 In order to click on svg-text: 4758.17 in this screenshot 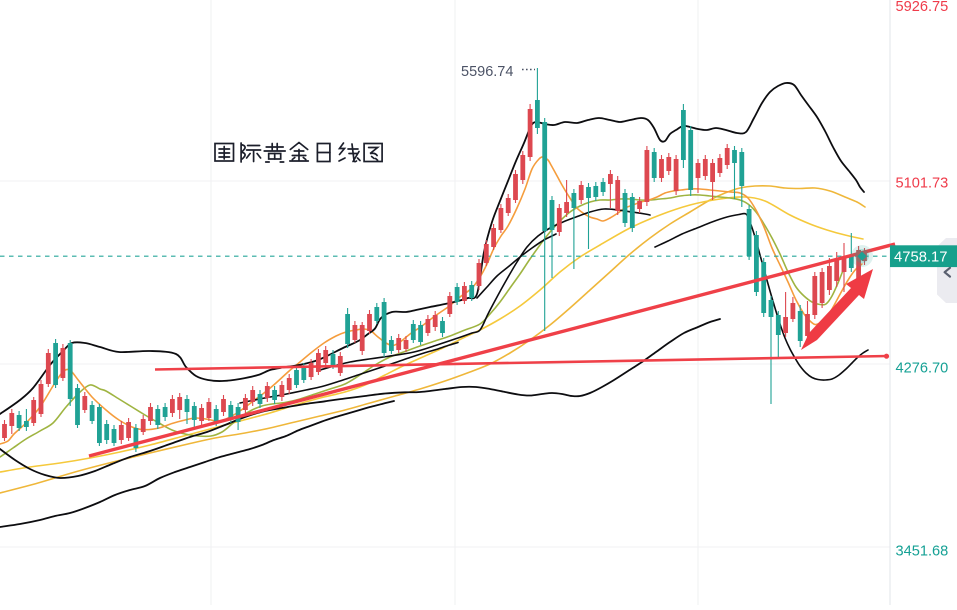, I will do `click(921, 258)`.